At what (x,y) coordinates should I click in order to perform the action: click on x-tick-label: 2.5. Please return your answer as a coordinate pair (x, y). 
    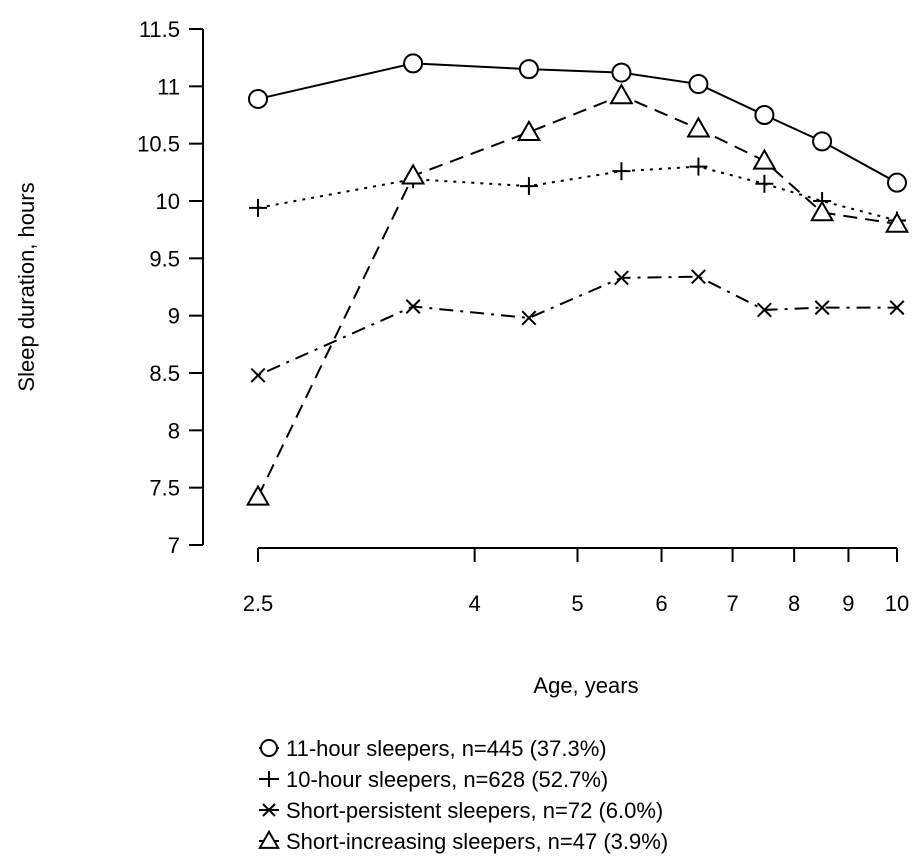
    Looking at the image, I should click on (258, 603).